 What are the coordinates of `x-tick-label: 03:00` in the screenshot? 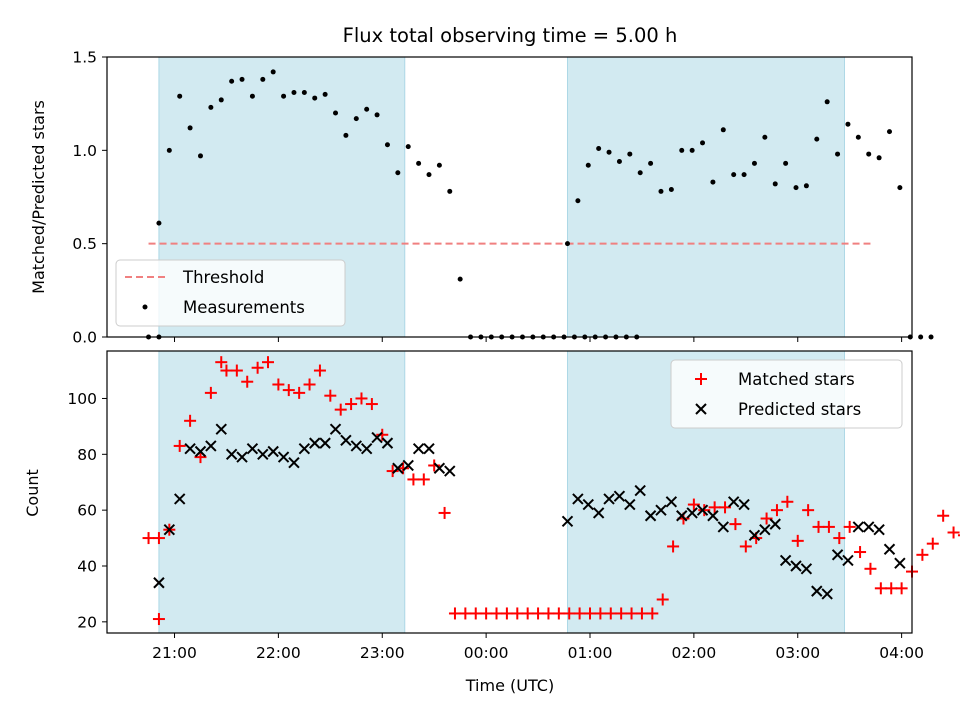 It's located at (797, 653).